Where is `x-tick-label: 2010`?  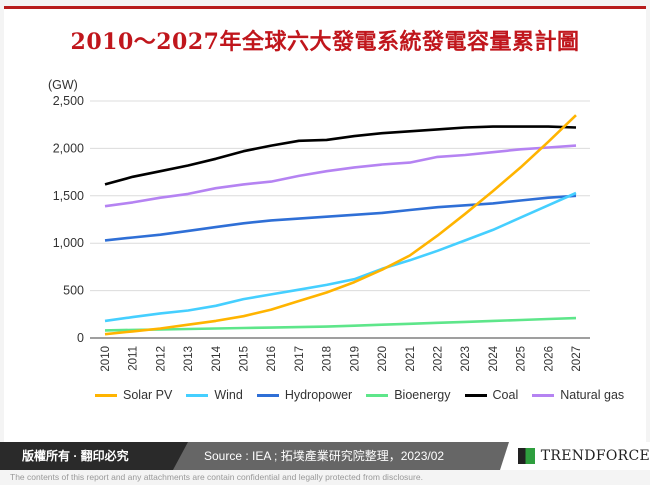 x-tick-label: 2010 is located at coordinates (106, 359).